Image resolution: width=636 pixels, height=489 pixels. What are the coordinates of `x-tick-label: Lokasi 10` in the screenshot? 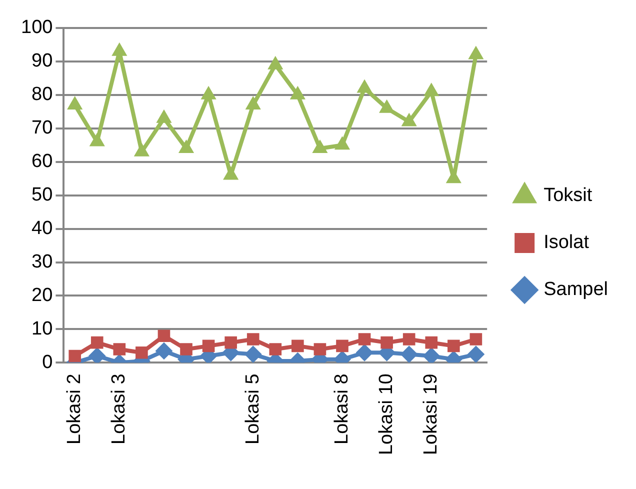 It's located at (387, 415).